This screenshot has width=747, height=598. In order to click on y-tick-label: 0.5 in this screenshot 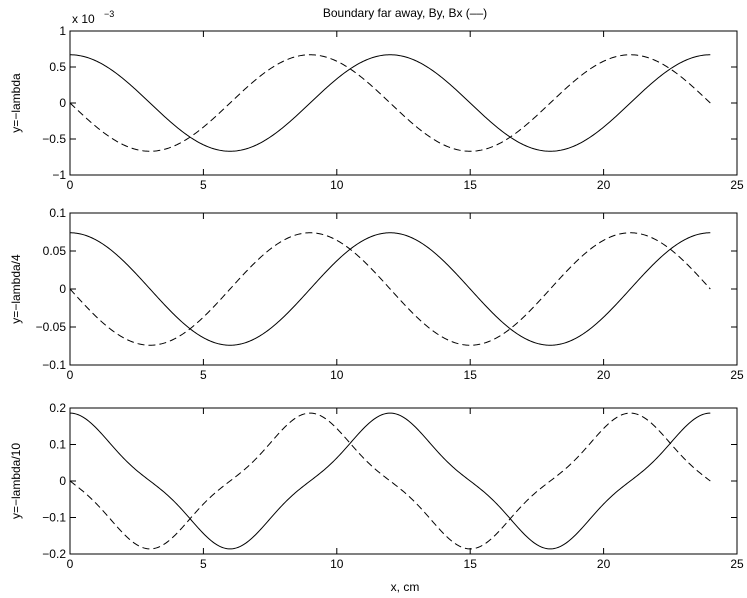, I will do `click(57, 67)`.